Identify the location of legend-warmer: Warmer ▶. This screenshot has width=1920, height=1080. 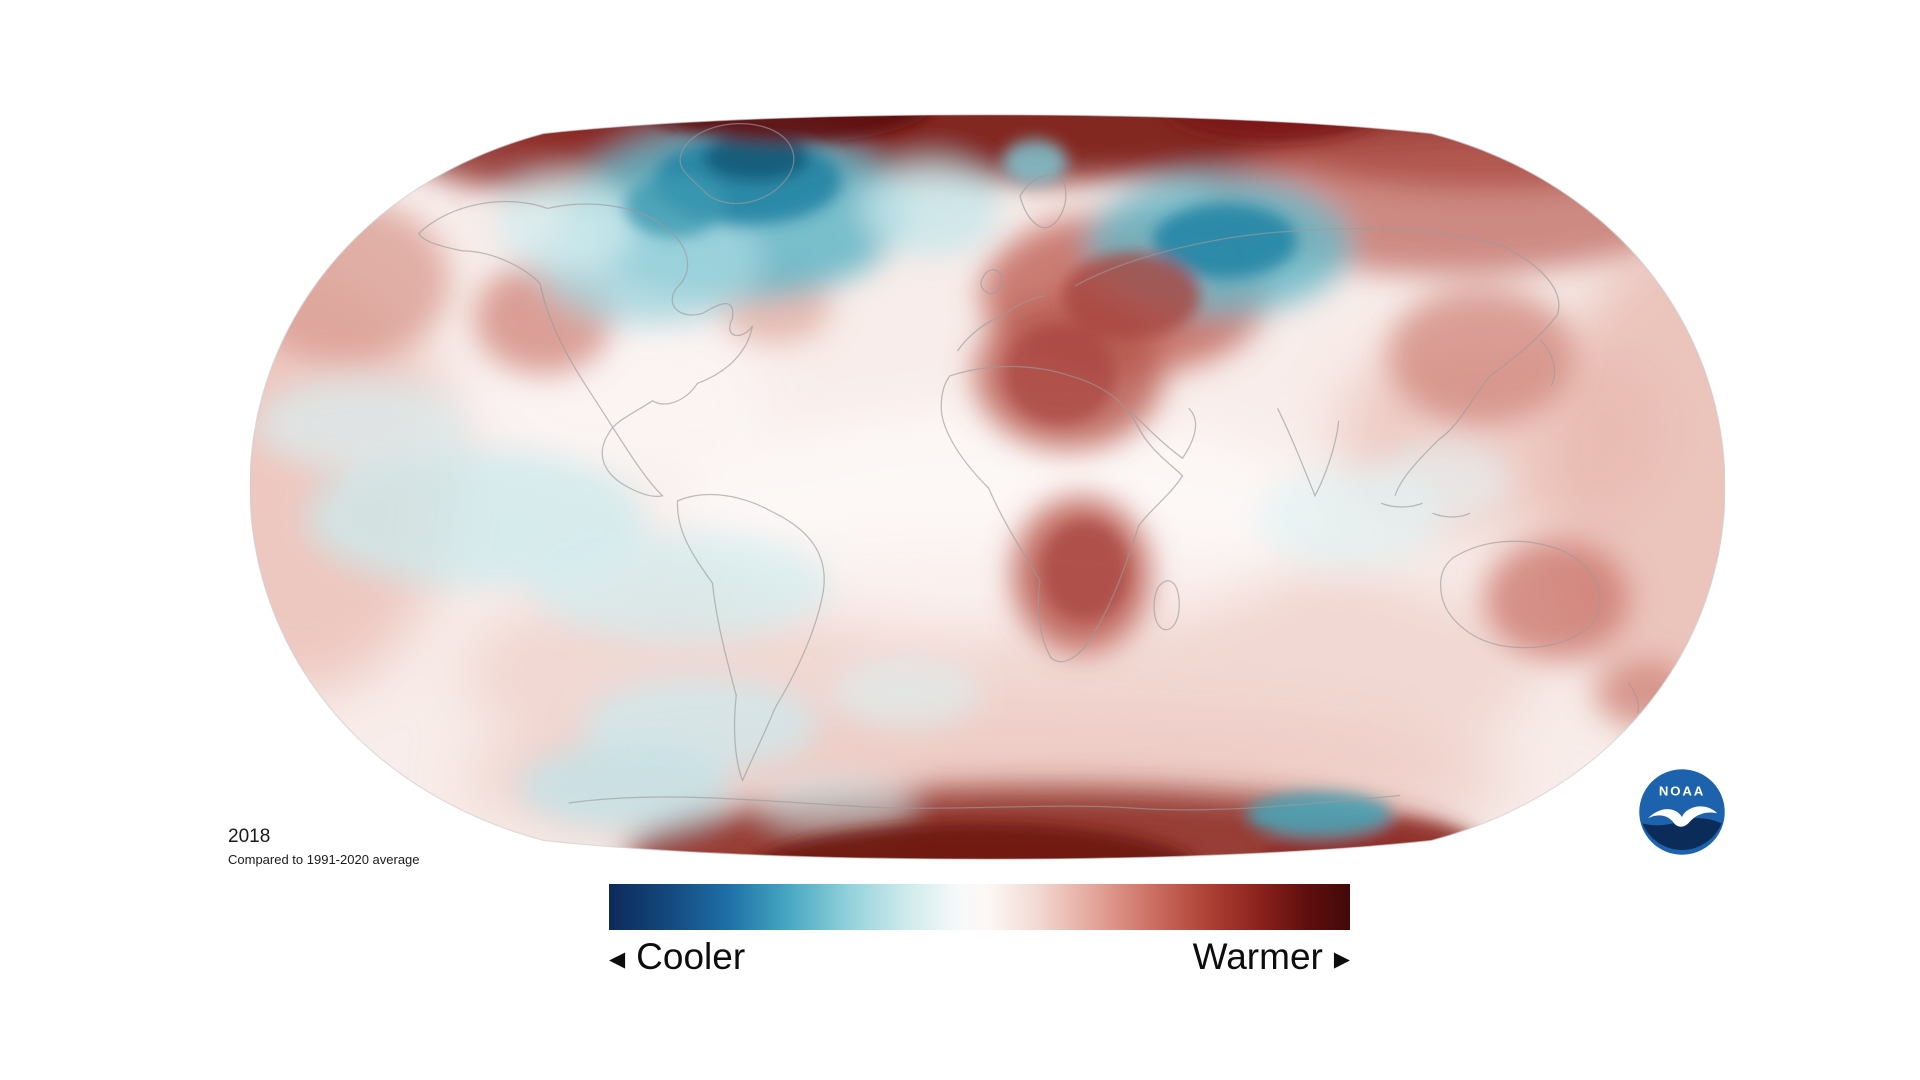
(1271, 957).